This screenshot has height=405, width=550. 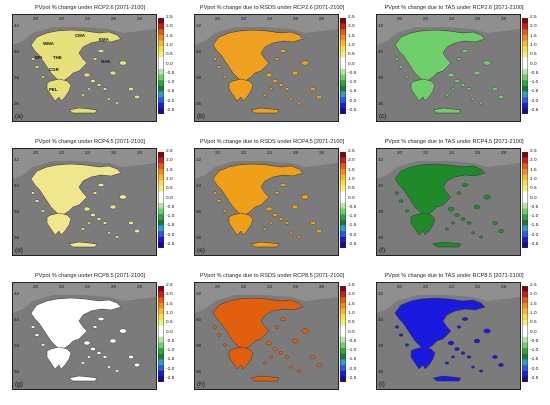 I want to click on colorbar-tick: -1.0, so click(x=352, y=217).